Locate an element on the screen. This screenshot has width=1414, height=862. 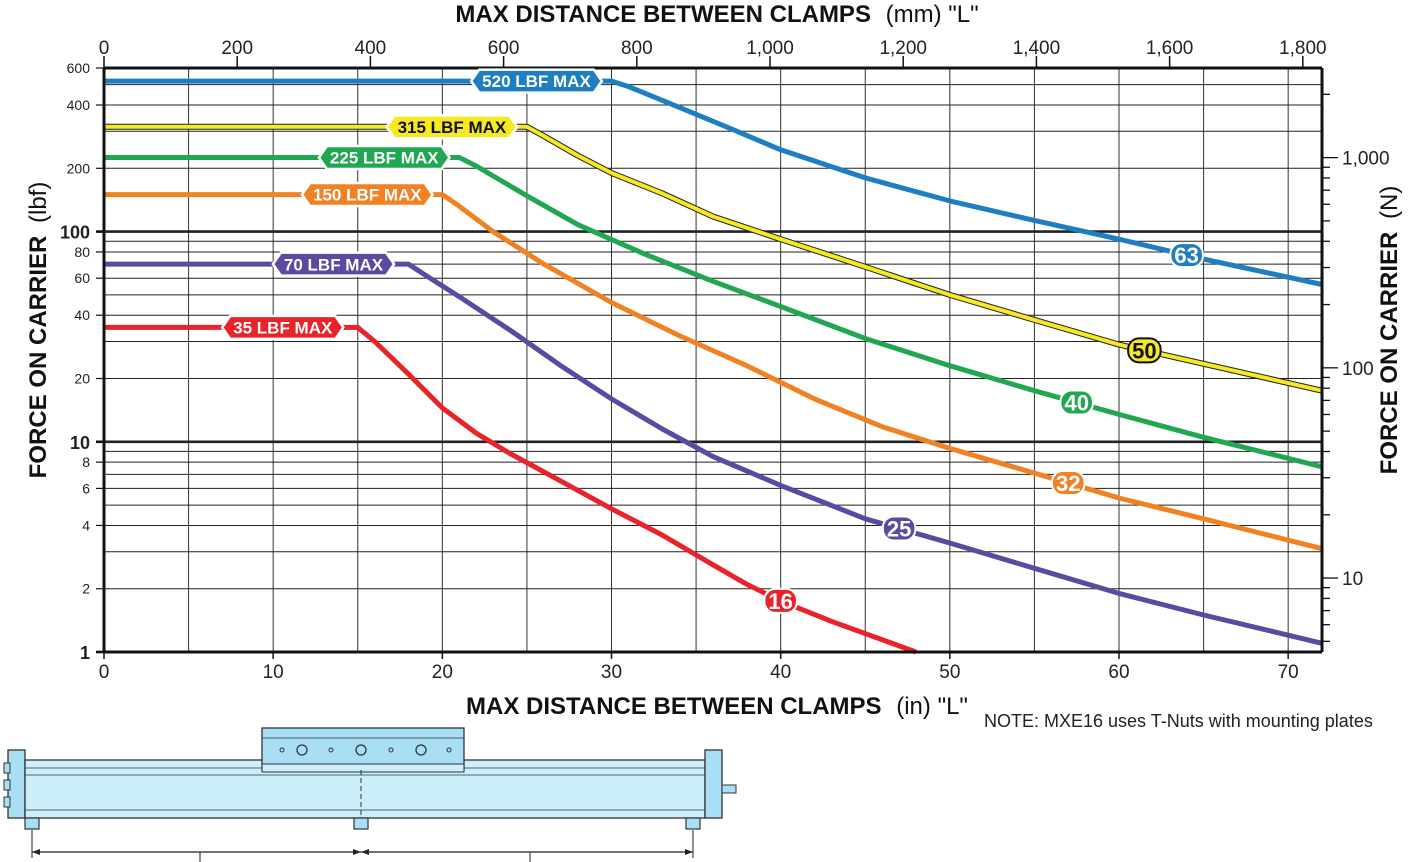
series-63-number-badge: 63 is located at coordinates (1186, 255).